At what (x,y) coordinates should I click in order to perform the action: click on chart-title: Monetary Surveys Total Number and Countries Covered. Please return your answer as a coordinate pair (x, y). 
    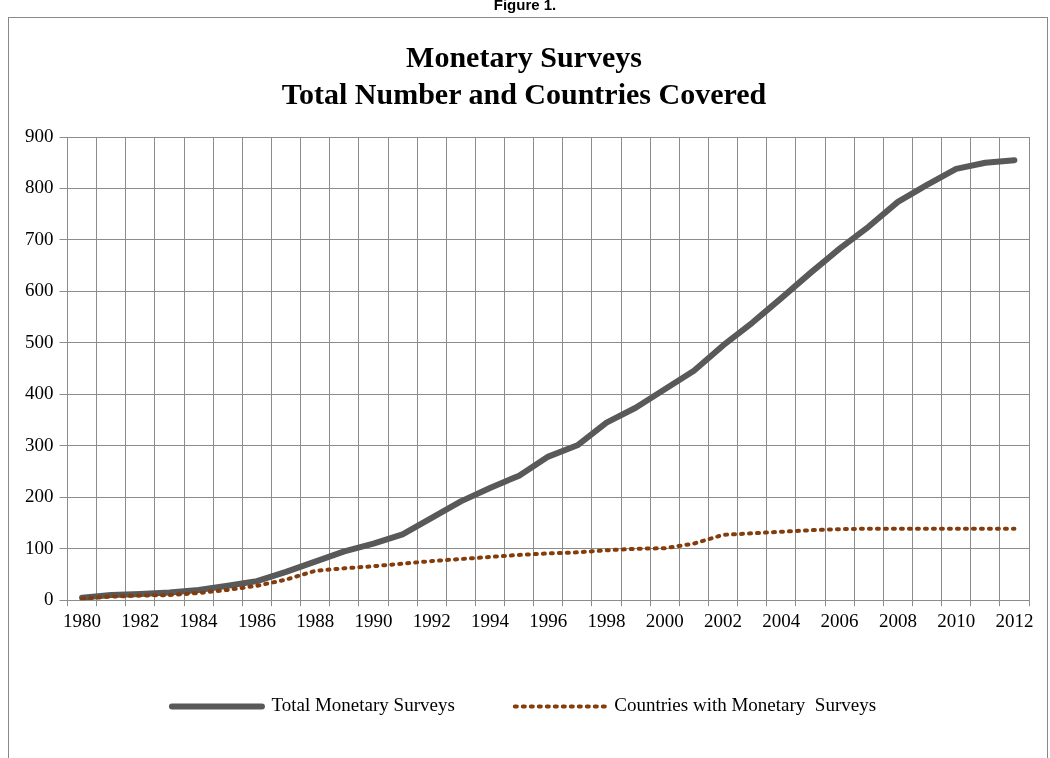
    Looking at the image, I should click on (524, 74).